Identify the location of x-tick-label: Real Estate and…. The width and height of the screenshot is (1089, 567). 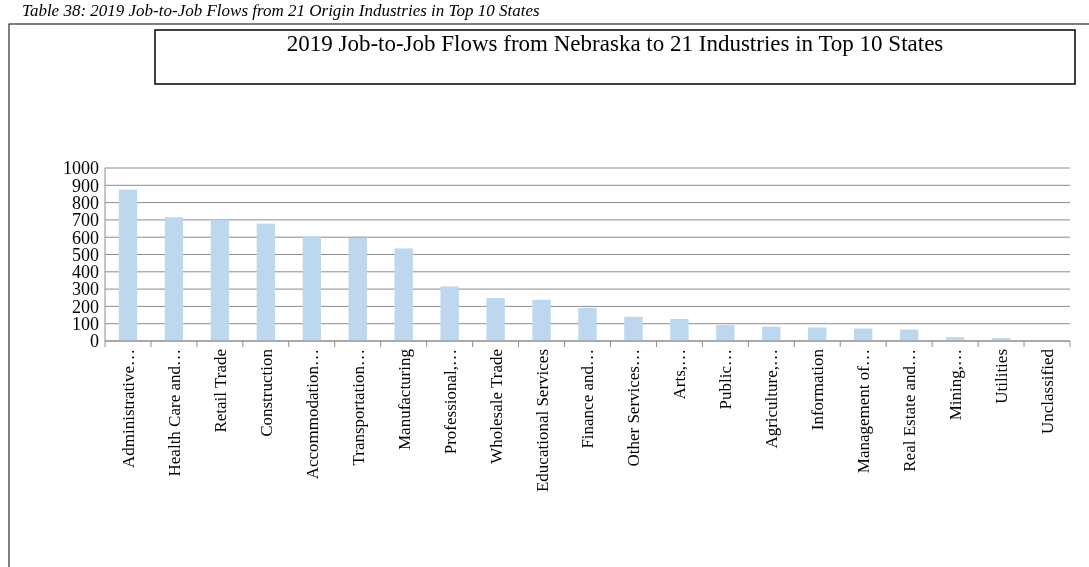
(910, 410).